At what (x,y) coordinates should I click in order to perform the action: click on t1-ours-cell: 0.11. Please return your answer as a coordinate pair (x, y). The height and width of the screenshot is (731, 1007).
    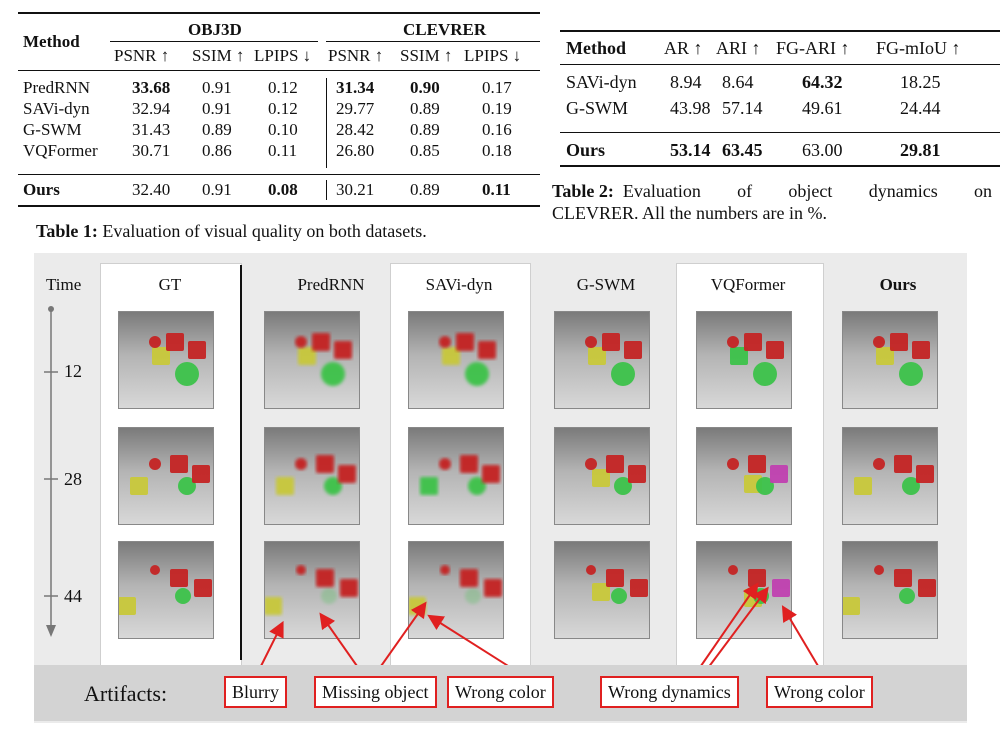
    Looking at the image, I should click on (496, 189).